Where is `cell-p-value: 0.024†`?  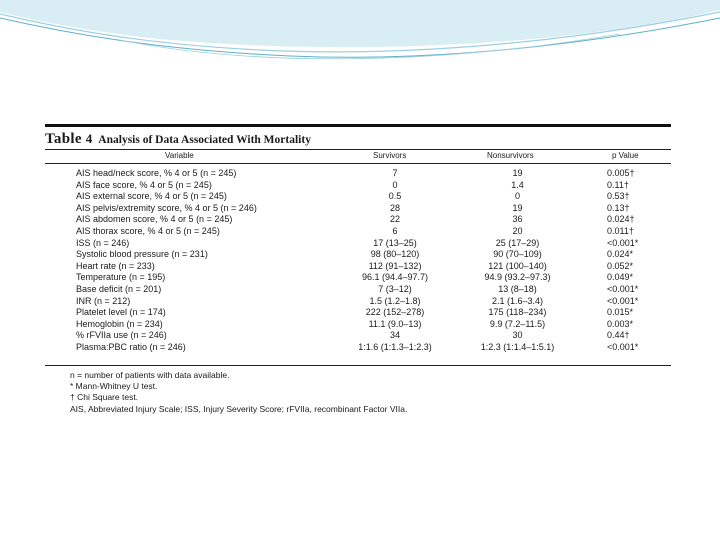 cell-p-value: 0.024† is located at coordinates (621, 219).